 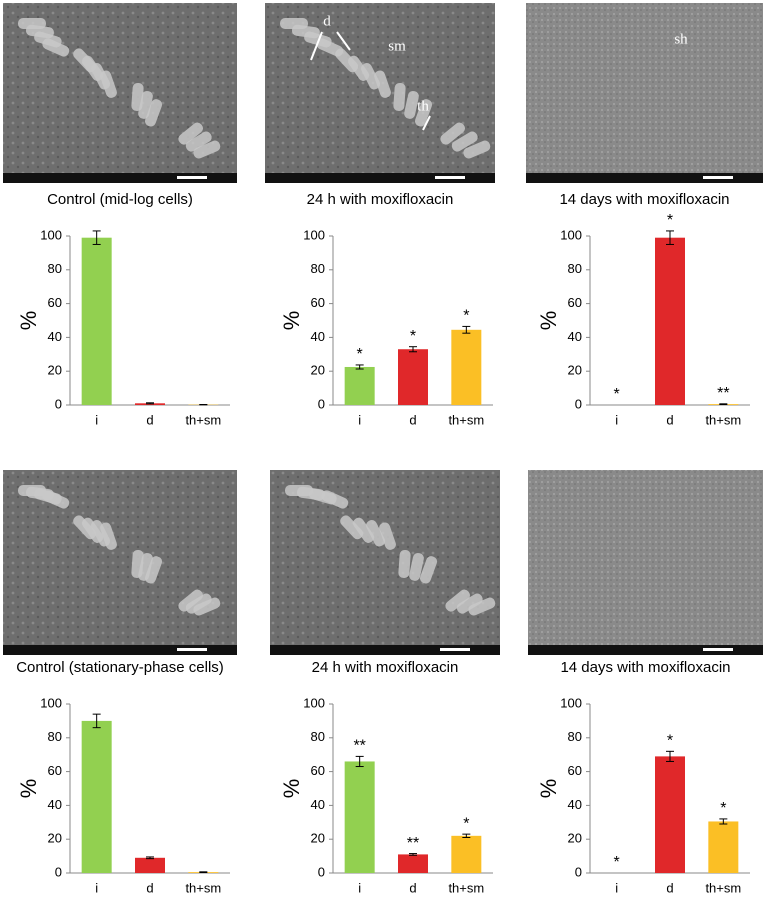 I want to click on image-label: sm, so click(x=397, y=46).